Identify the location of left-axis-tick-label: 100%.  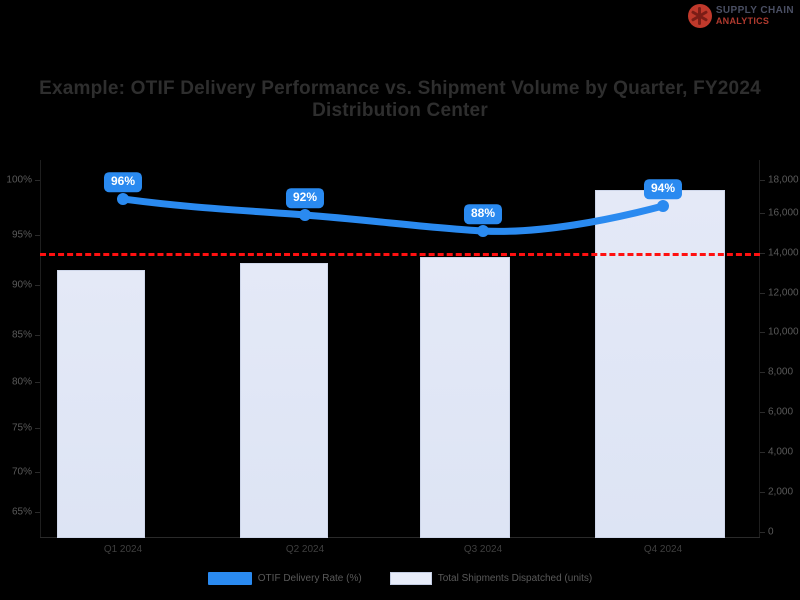
(19, 180).